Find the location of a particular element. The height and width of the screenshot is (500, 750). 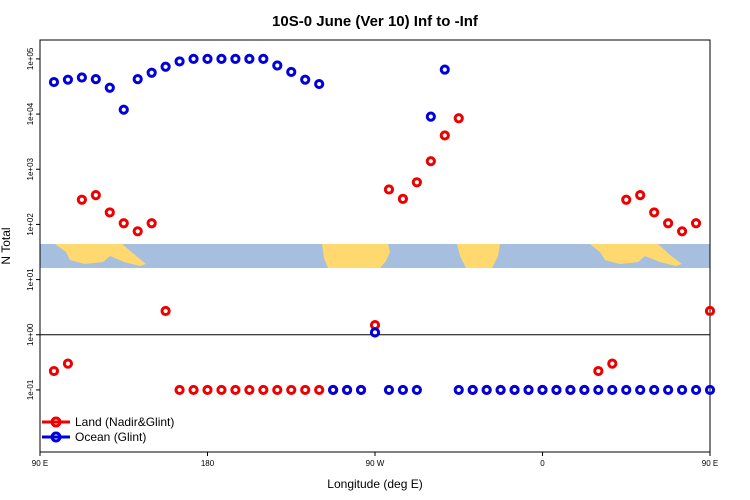

y-tick-label: 1e+05 is located at coordinates (30, 58).